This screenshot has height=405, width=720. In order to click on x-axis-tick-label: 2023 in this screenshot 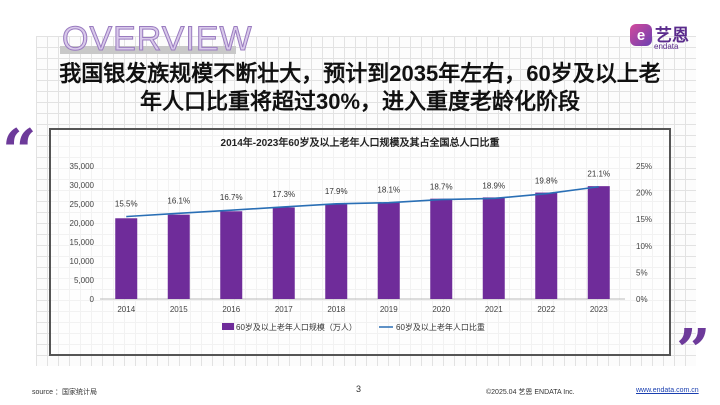, I will do `click(599, 309)`.